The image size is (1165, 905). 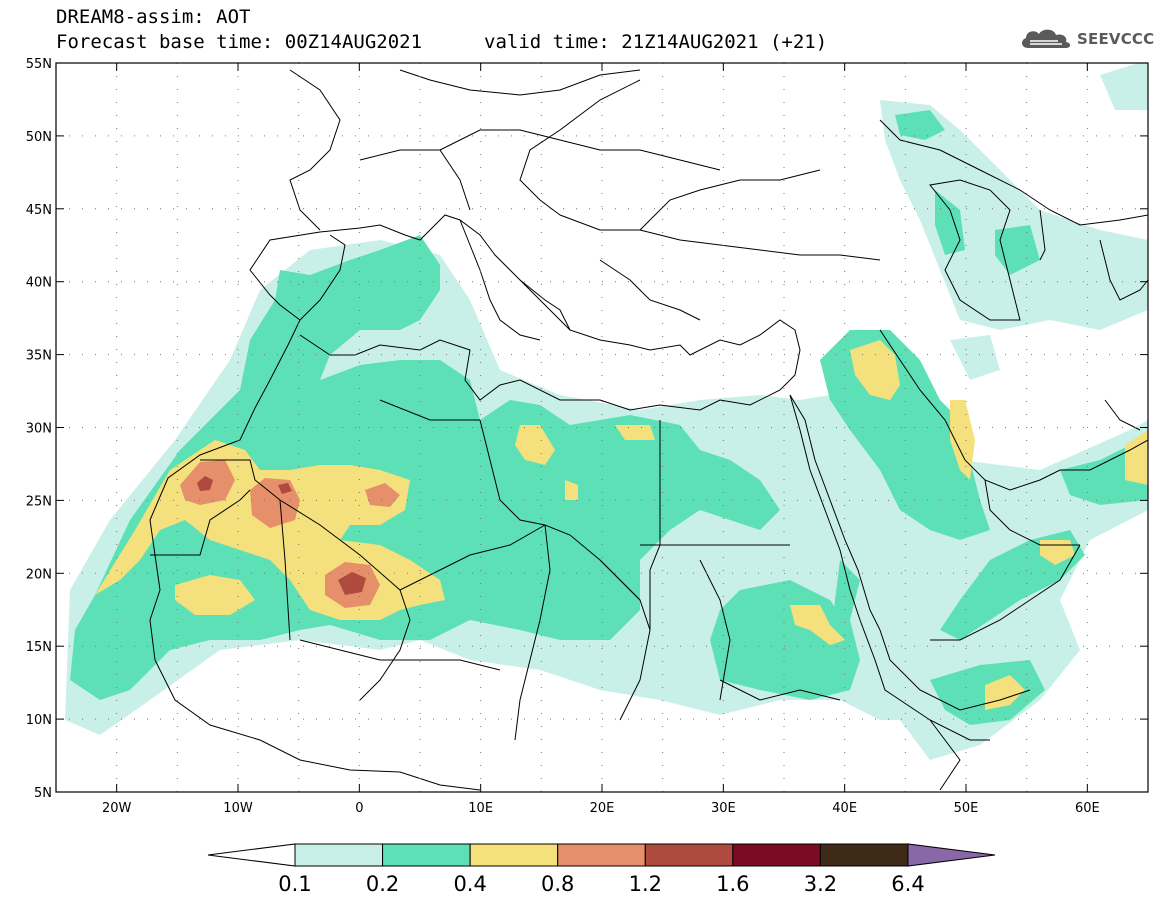 What do you see at coordinates (39, 283) in the screenshot?
I see `y-tick-label: 40N` at bounding box center [39, 283].